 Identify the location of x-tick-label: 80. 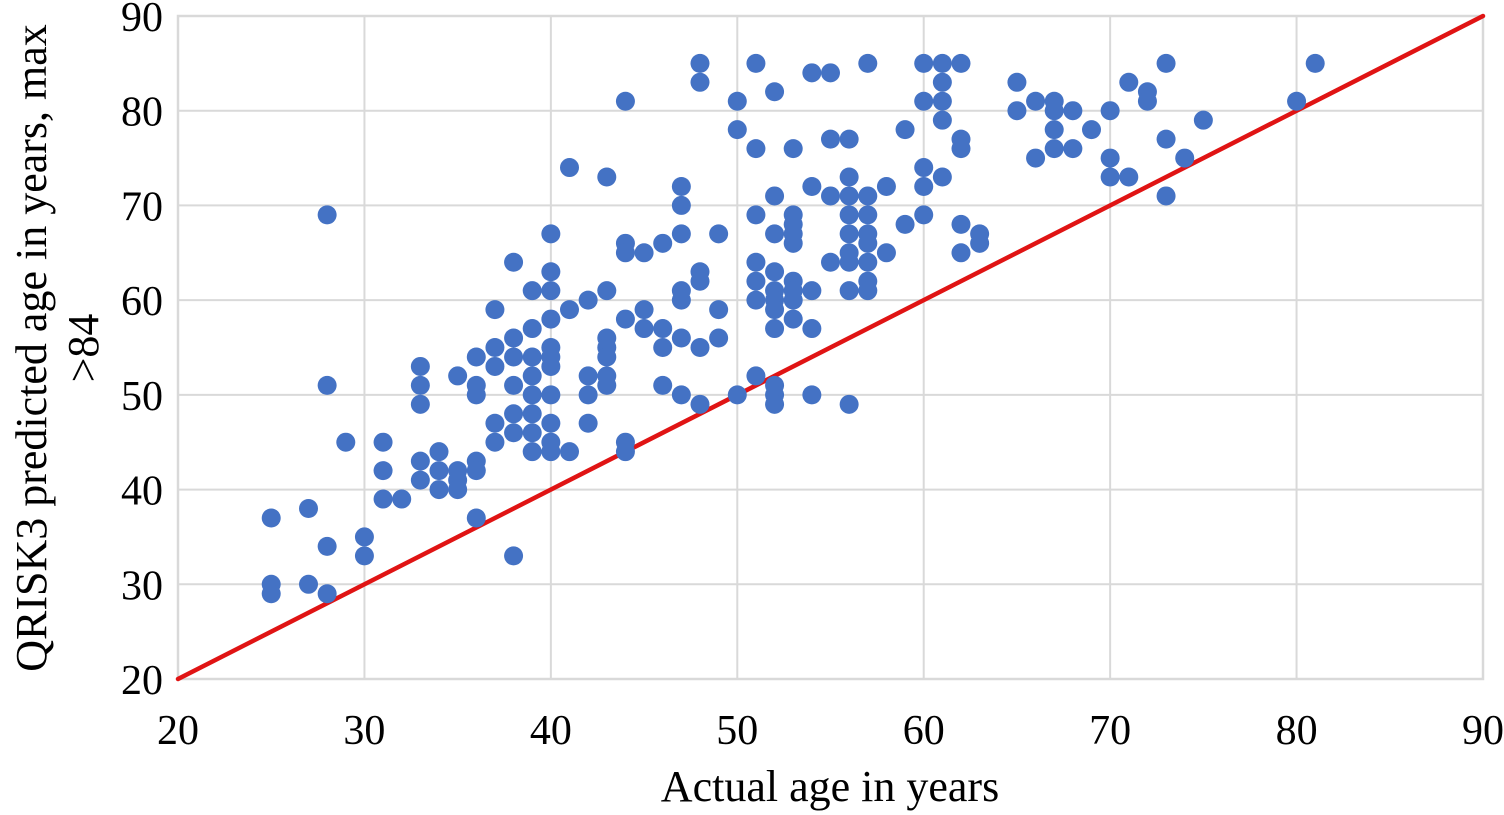
(1297, 731).